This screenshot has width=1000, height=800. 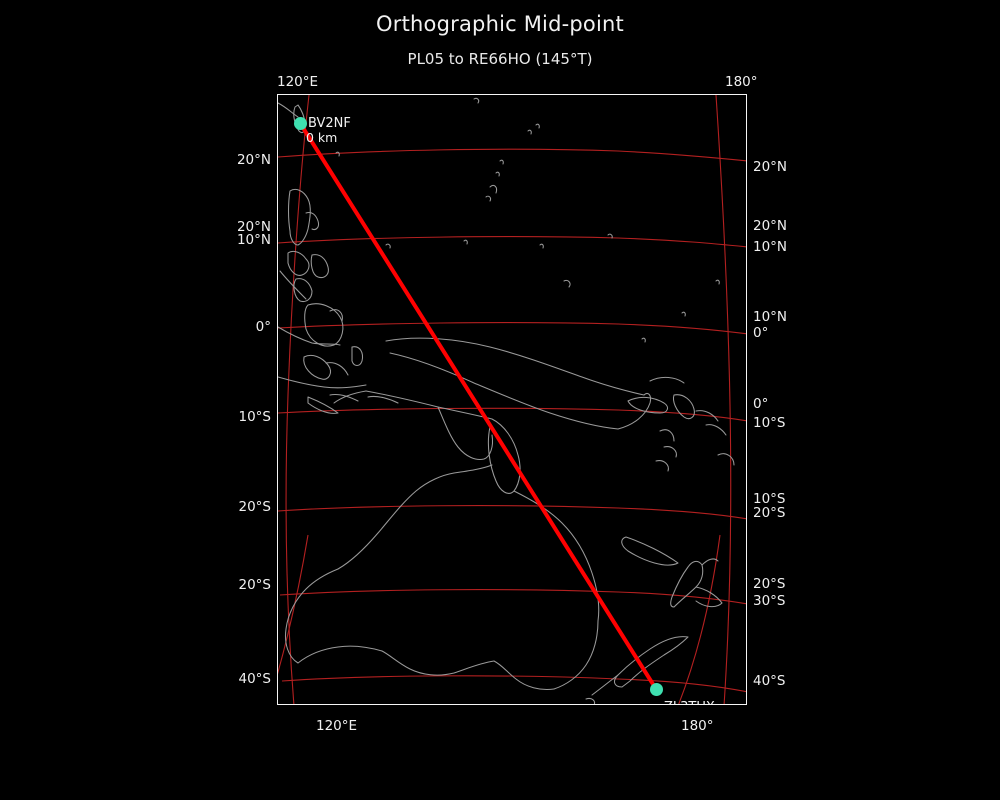 I want to click on coast-australia-s, so click(x=438, y=663).